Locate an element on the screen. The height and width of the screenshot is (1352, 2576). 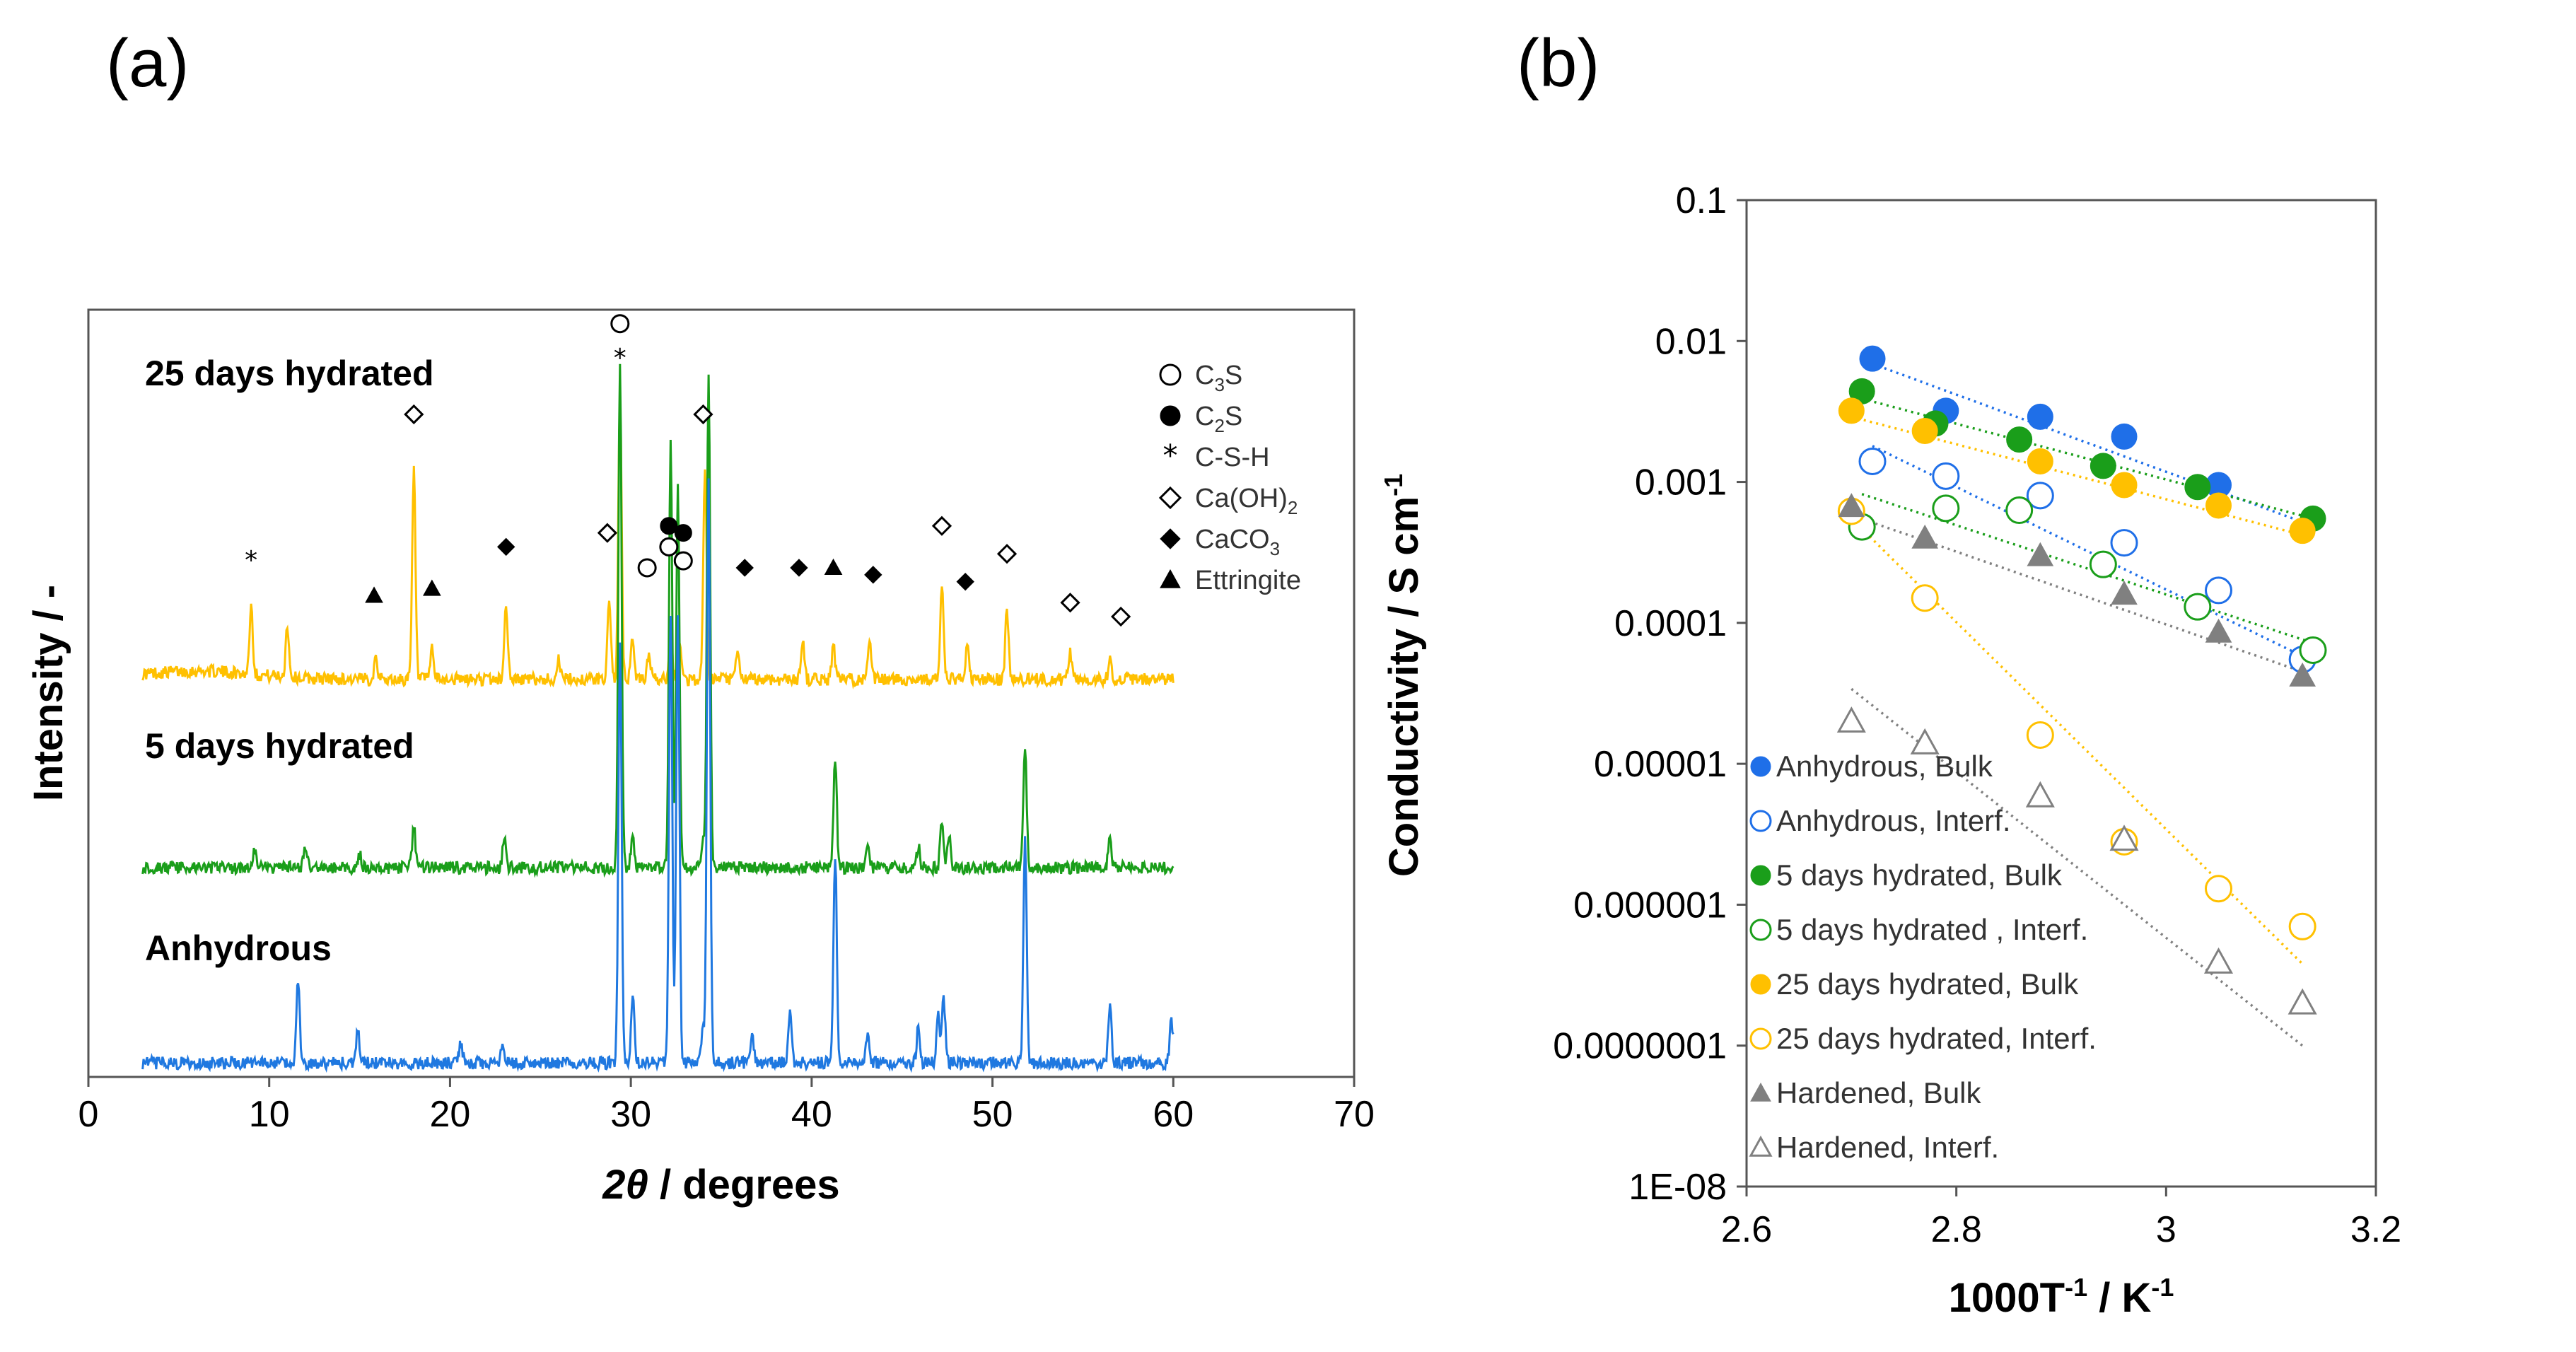
xrd-legend-label: C-S-H is located at coordinates (1232, 457).